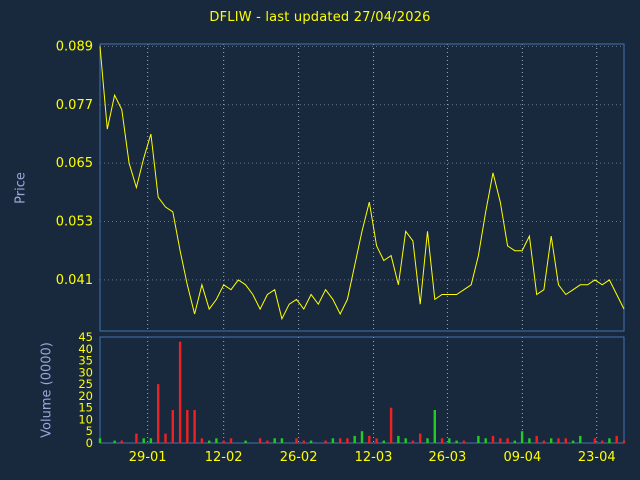 This screenshot has height=480, width=640. I want to click on chart-title: DFLIW - last updated 27/04/2026, so click(320, 17).